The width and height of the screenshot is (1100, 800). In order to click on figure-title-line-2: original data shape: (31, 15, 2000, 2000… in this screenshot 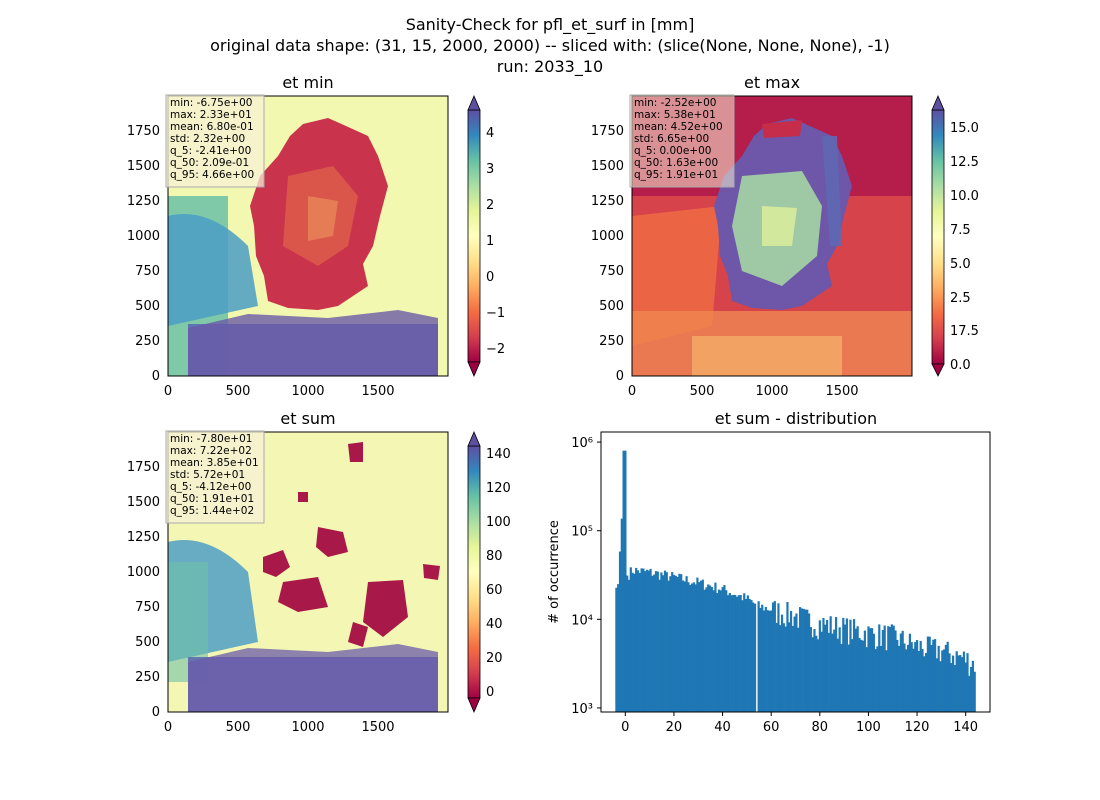, I will do `click(550, 45)`.